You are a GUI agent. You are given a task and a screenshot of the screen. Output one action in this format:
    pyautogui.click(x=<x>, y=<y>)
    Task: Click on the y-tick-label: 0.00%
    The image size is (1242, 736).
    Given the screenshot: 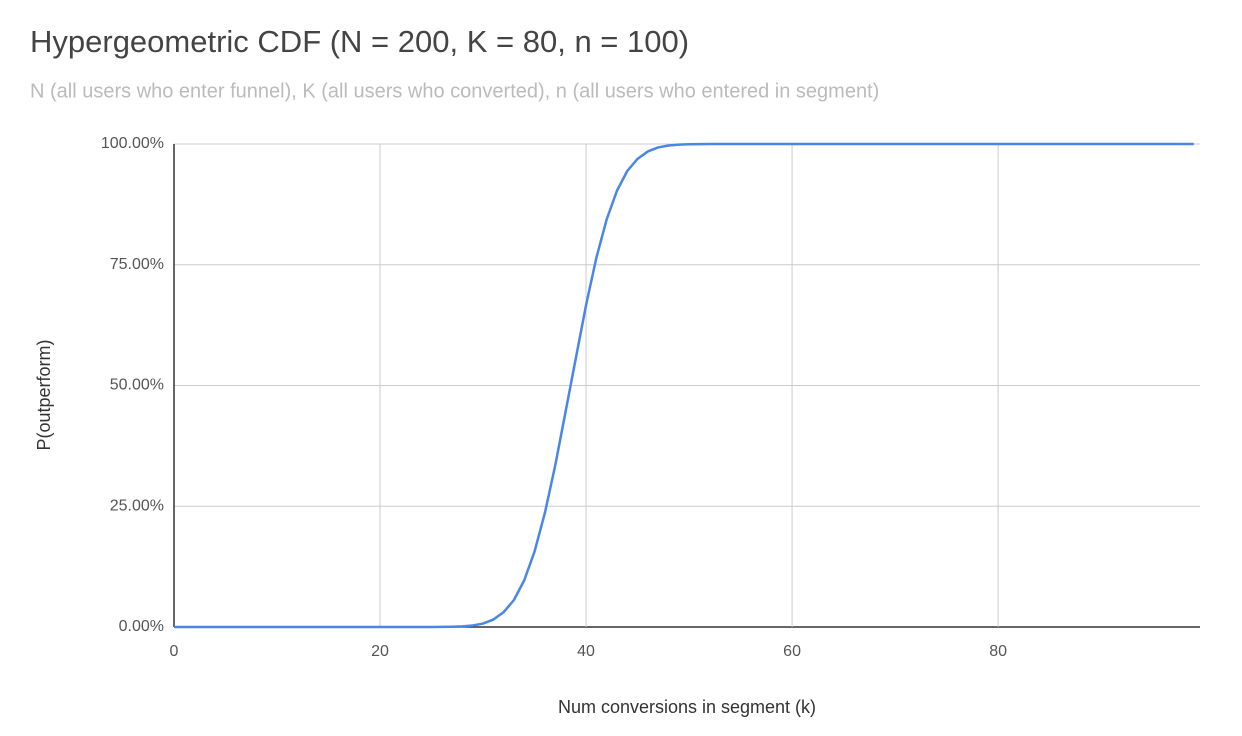 What is the action you would take?
    pyautogui.click(x=141, y=626)
    